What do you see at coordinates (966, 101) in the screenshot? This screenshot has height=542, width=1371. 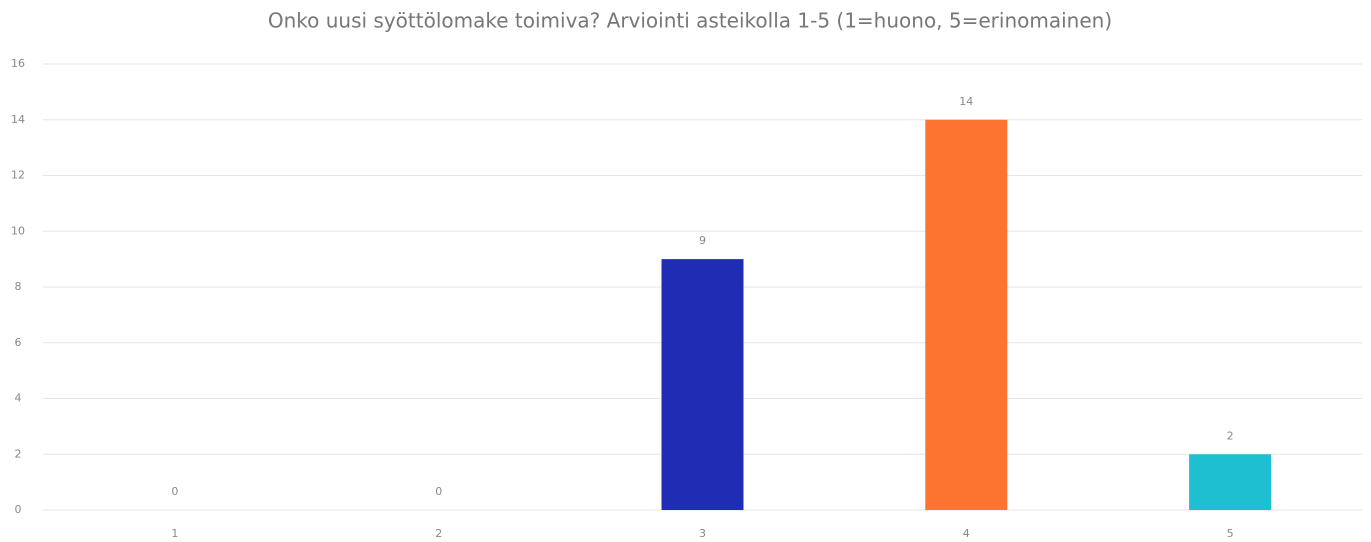 I see `data-label: 14` at bounding box center [966, 101].